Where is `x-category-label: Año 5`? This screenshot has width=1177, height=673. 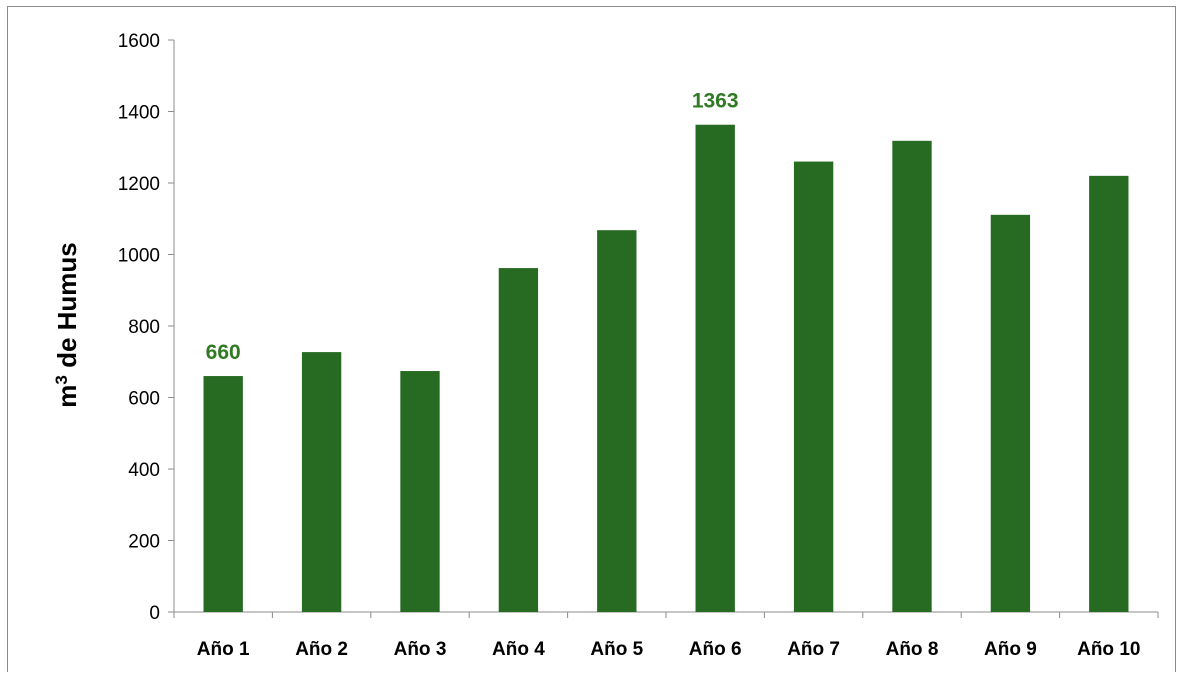 x-category-label: Año 5 is located at coordinates (616, 649).